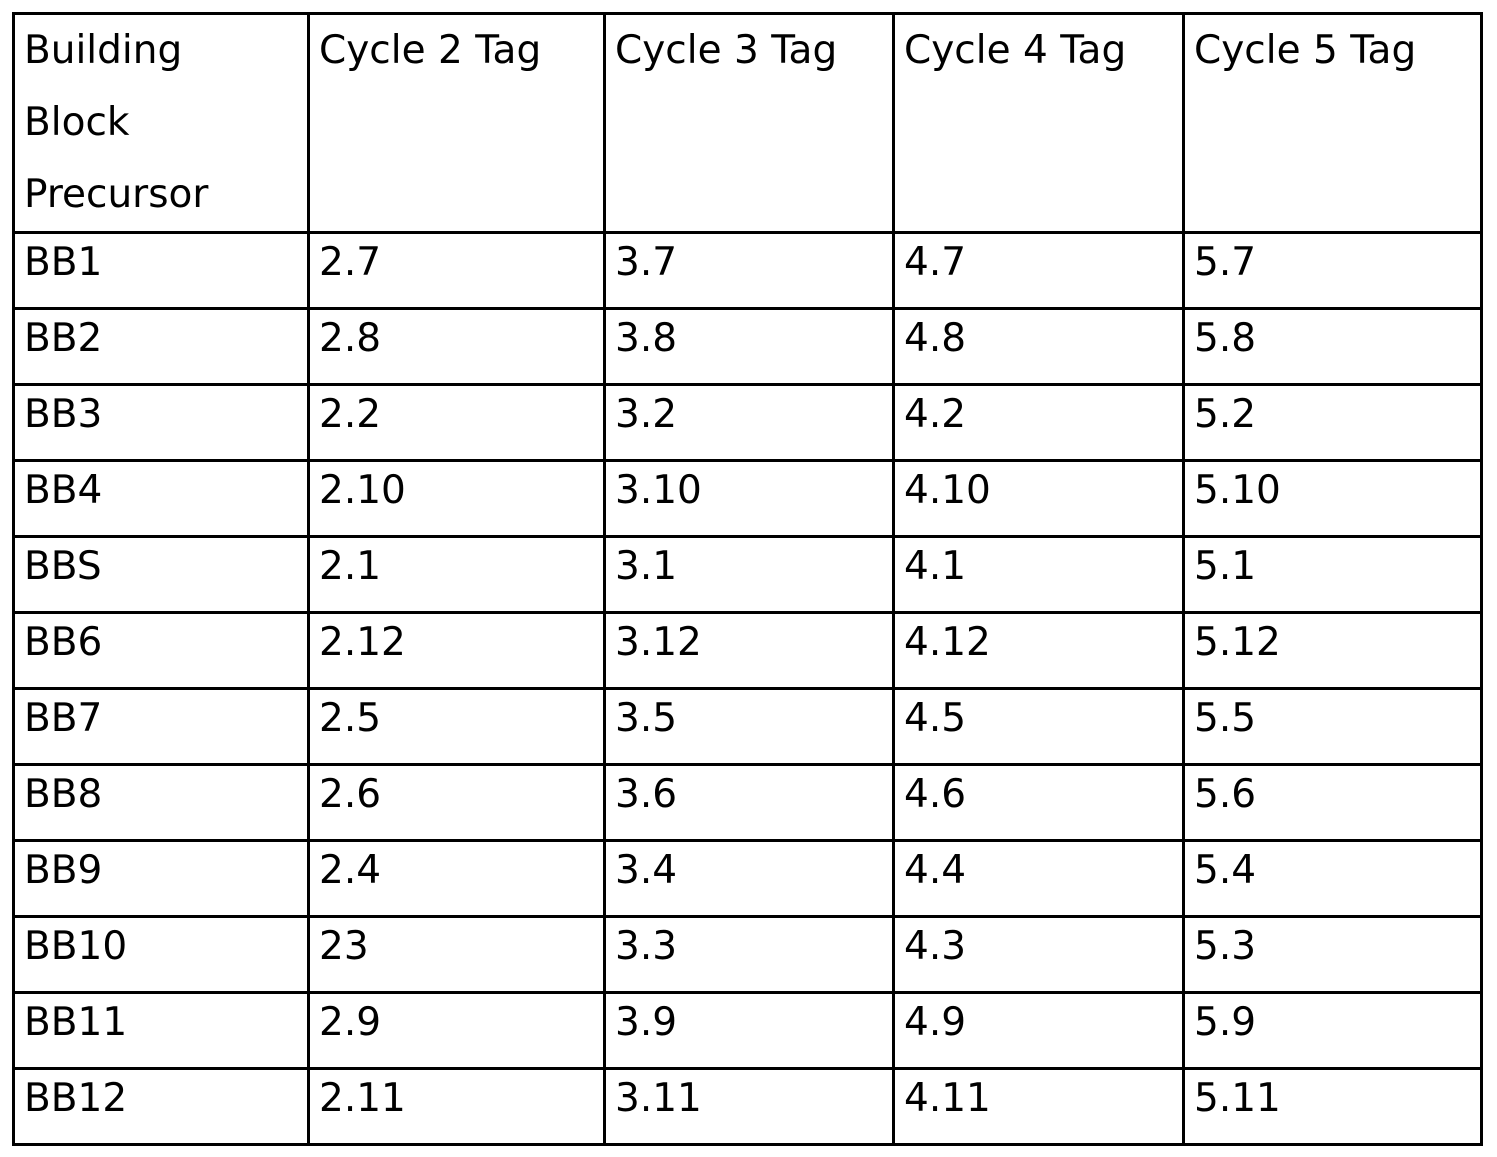  Describe the element at coordinates (1039, 347) in the screenshot. I see `cell-cycle-4-tag: 4.8` at that location.